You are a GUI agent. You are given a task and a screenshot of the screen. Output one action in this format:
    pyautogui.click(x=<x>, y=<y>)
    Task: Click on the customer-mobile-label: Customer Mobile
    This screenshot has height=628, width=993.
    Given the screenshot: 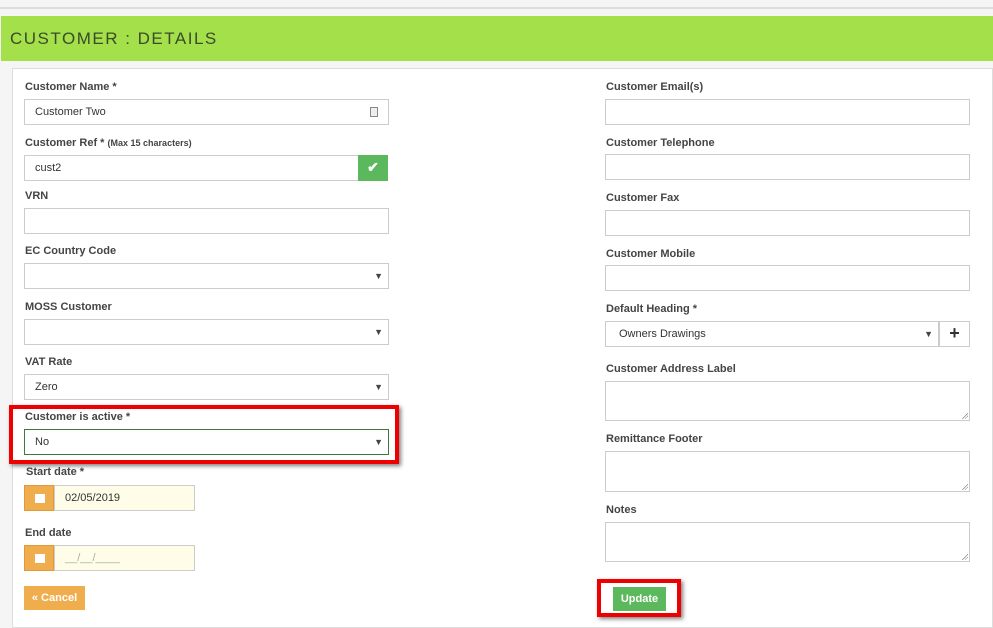 What is the action you would take?
    pyautogui.click(x=651, y=254)
    